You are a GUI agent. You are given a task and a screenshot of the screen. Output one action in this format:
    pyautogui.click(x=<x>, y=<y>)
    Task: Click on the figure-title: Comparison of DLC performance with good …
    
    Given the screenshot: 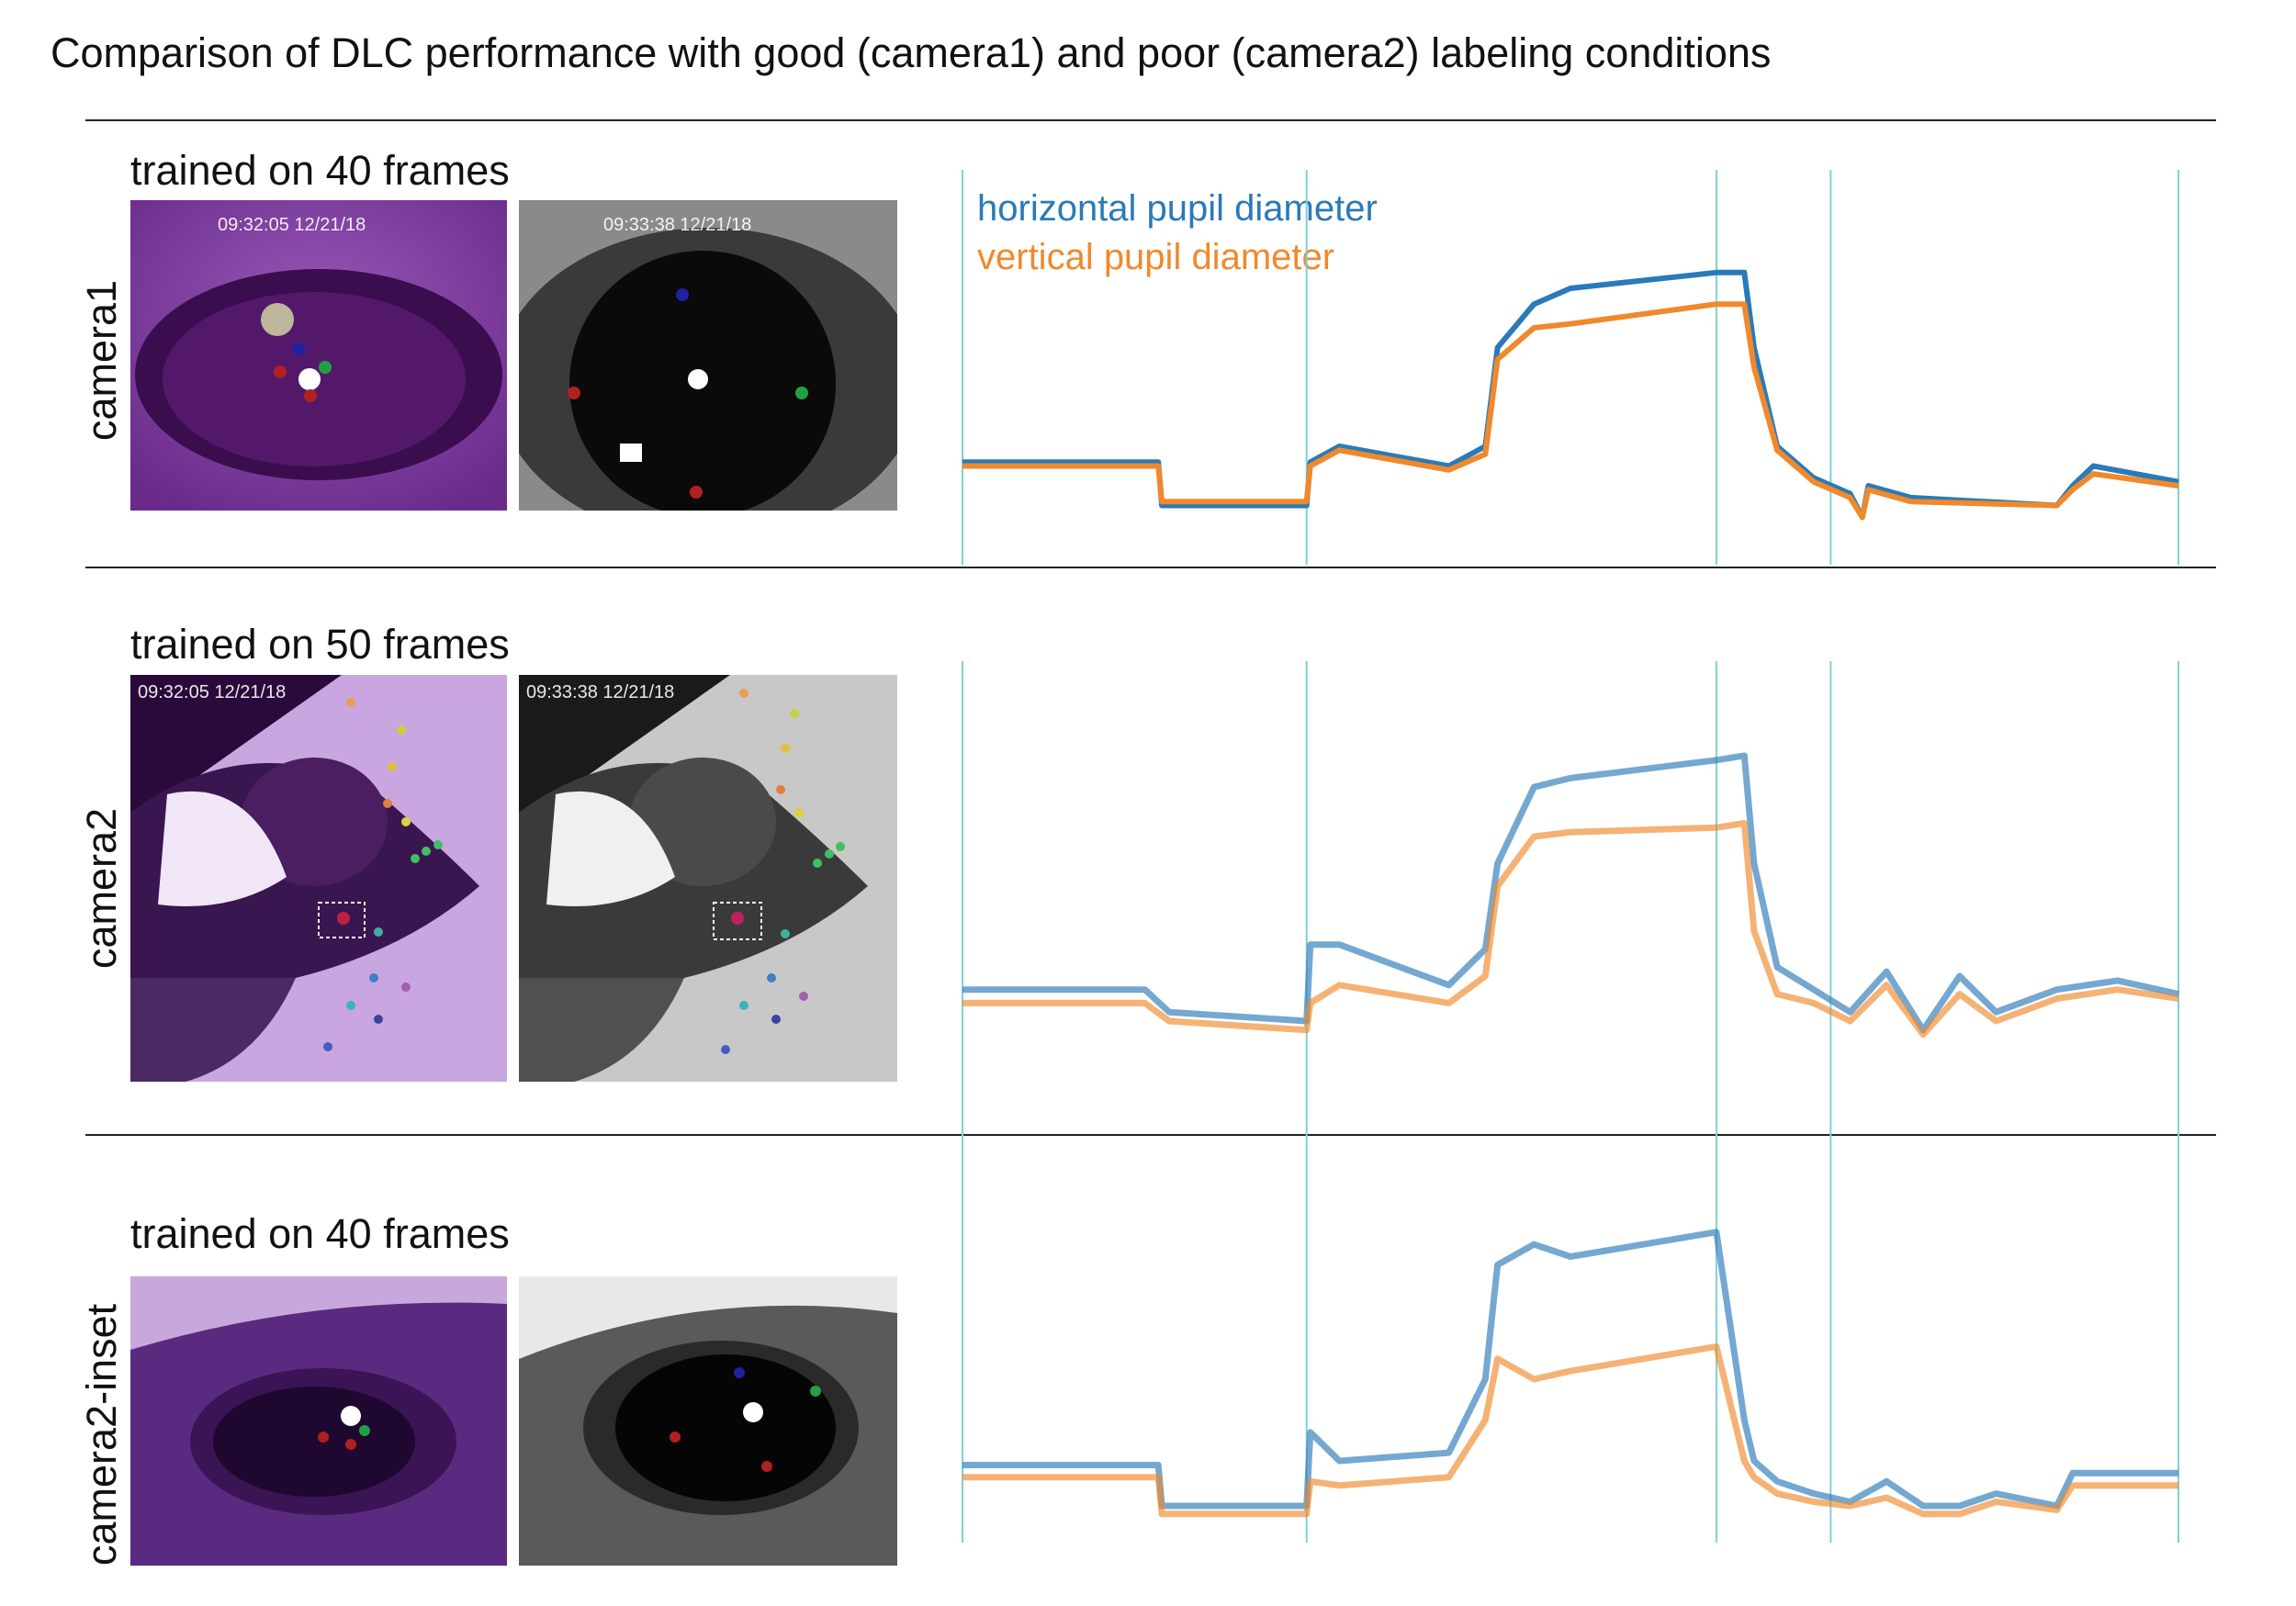 What is the action you would take?
    pyautogui.click(x=912, y=52)
    